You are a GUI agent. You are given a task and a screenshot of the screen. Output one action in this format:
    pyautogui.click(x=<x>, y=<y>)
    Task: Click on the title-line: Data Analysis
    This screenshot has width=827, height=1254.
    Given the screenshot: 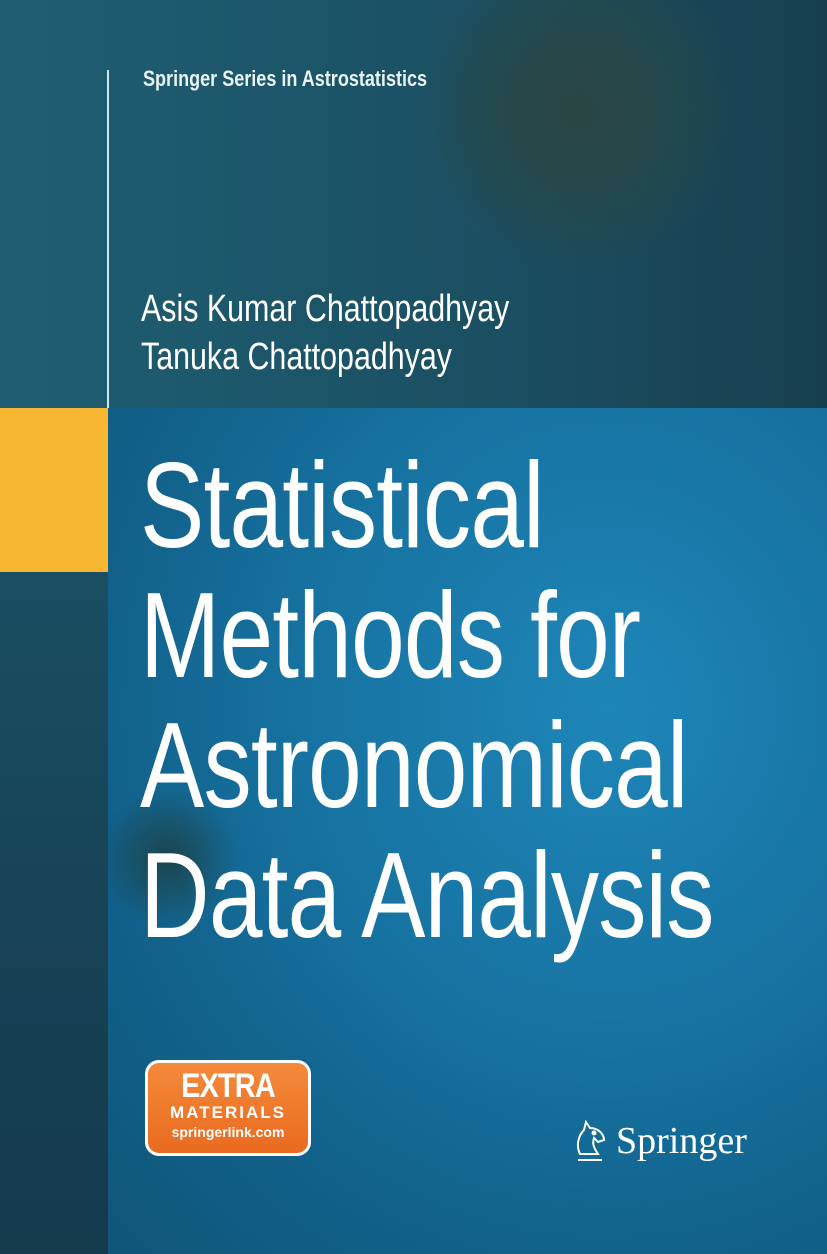 What is the action you would take?
    pyautogui.click(x=427, y=895)
    